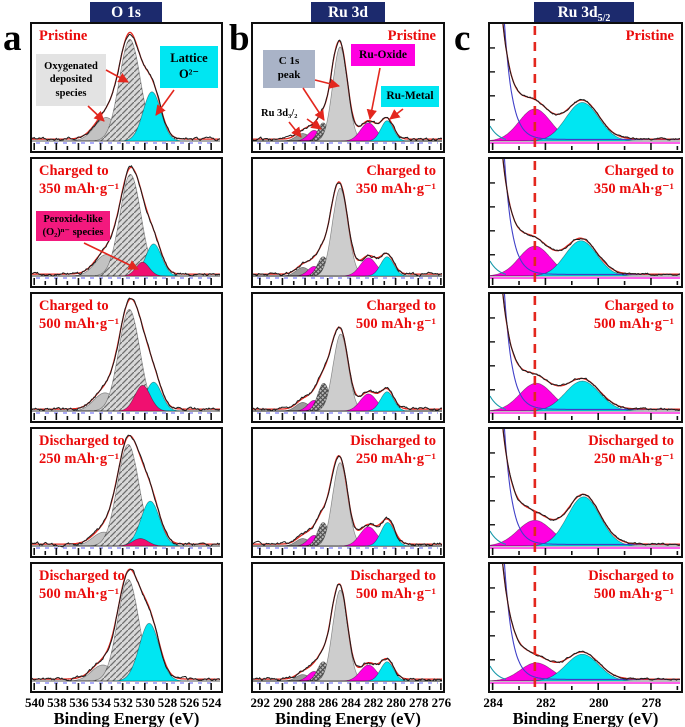  I want to click on spectrum-panel-o1s-discharged500: Discharged to 500 mAh·g⁻¹, so click(126, 627).